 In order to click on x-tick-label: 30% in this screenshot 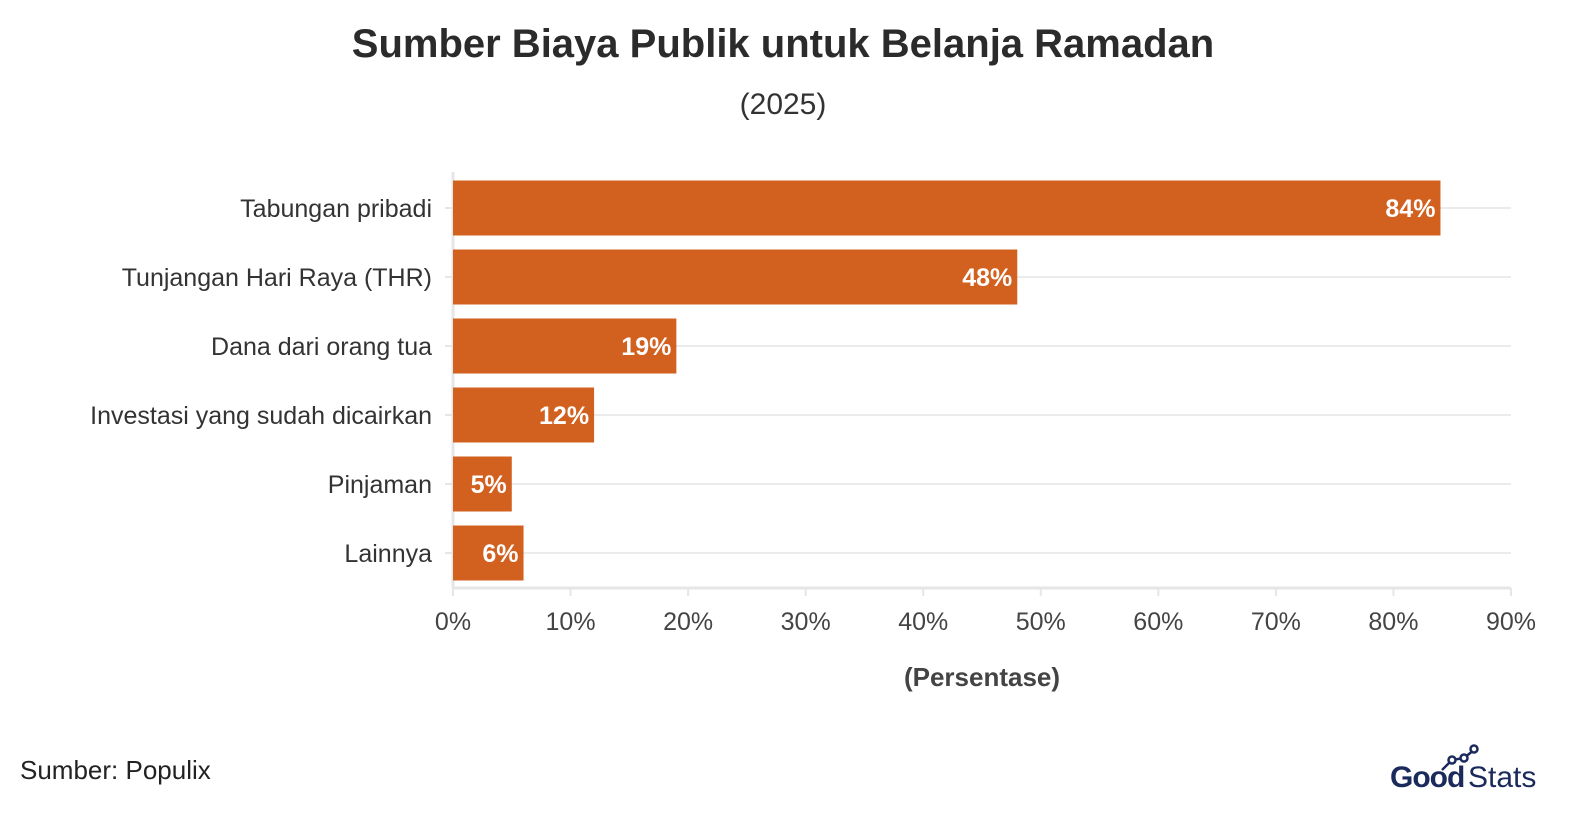, I will do `click(806, 622)`.